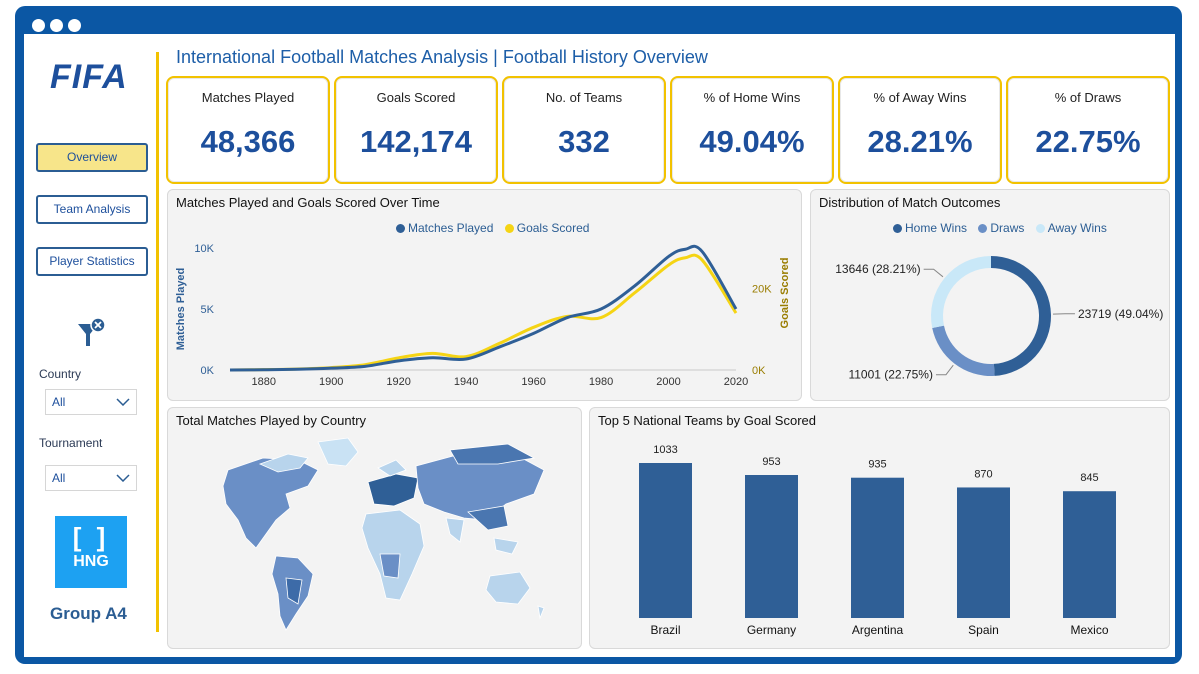 The image size is (1199, 674). I want to click on map-region-new-zealand, so click(541, 612).